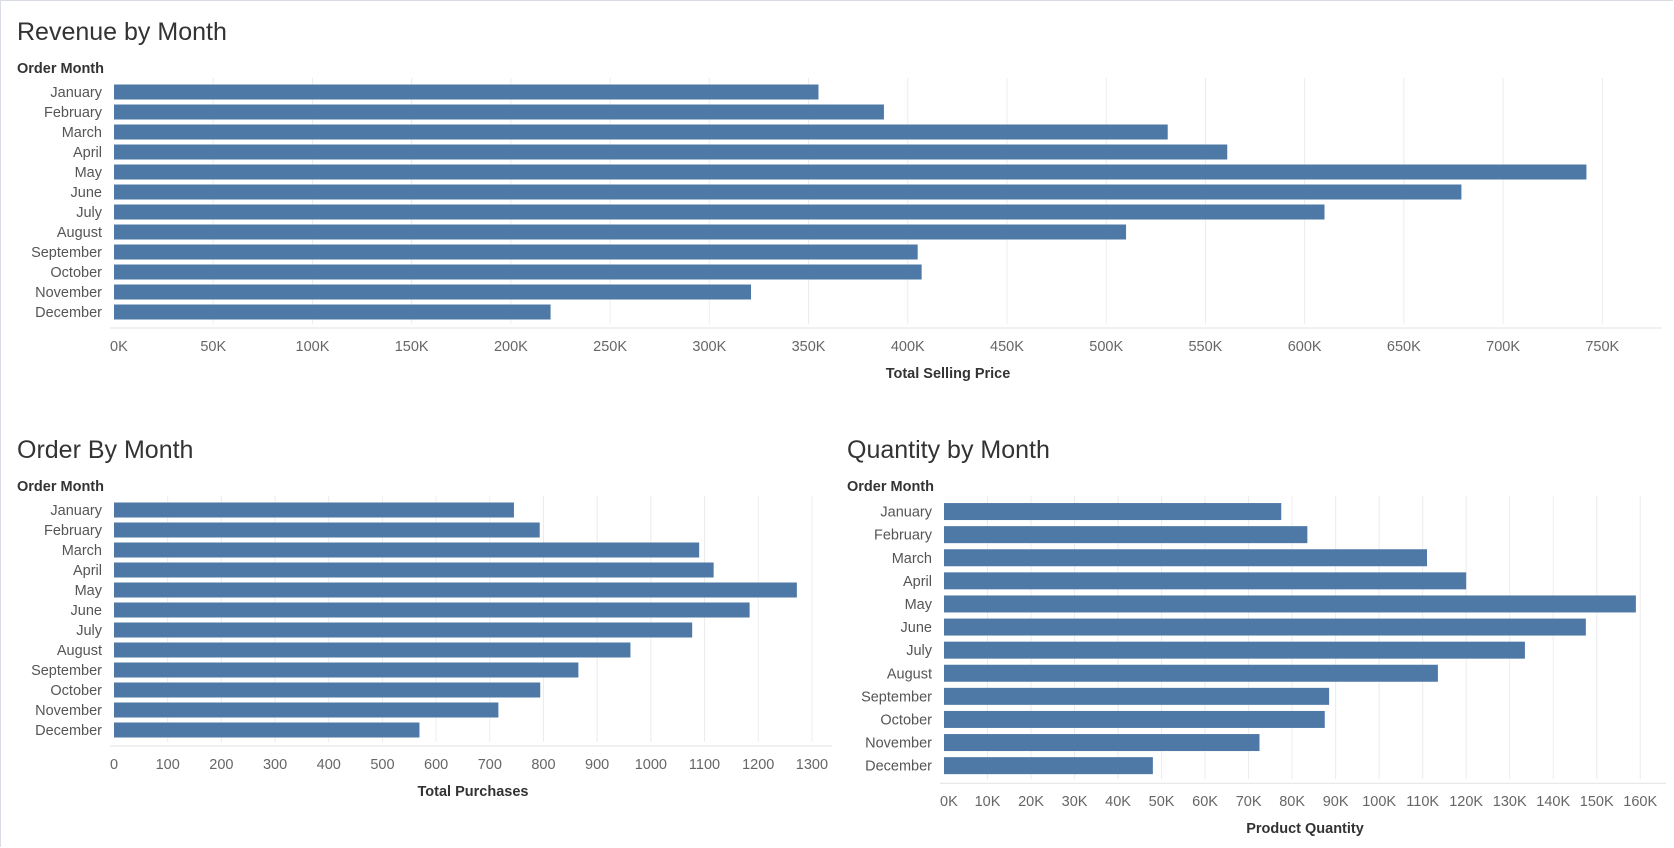 The image size is (1674, 848). Describe the element at coordinates (1602, 347) in the screenshot. I see `x-tick-label: 750K` at that location.